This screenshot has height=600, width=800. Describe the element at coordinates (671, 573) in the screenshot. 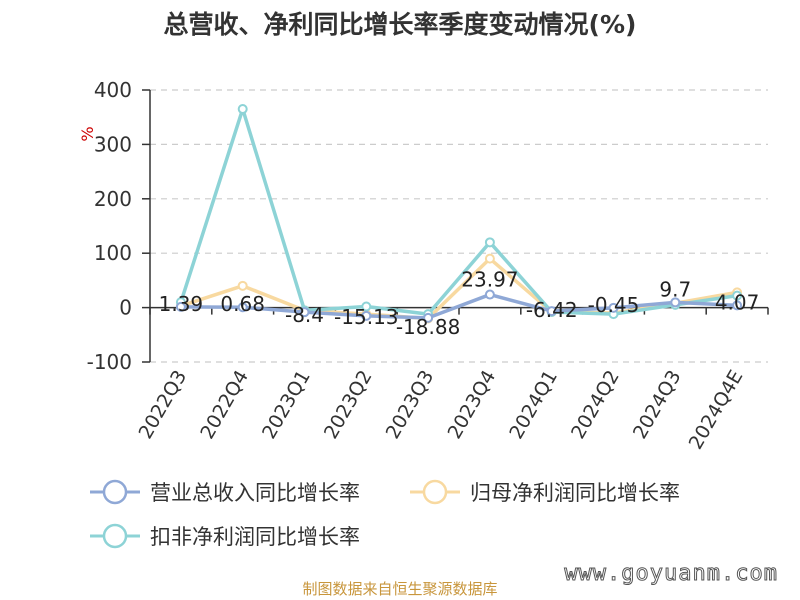

I see `watermark: www.goyuanm.com` at that location.